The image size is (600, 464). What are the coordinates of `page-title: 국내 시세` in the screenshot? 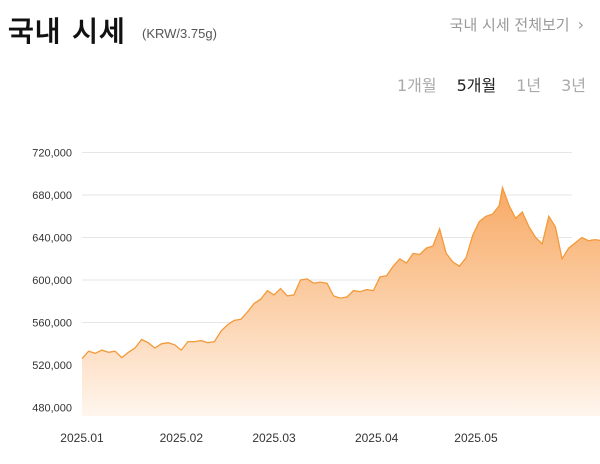 It's located at (67, 31).